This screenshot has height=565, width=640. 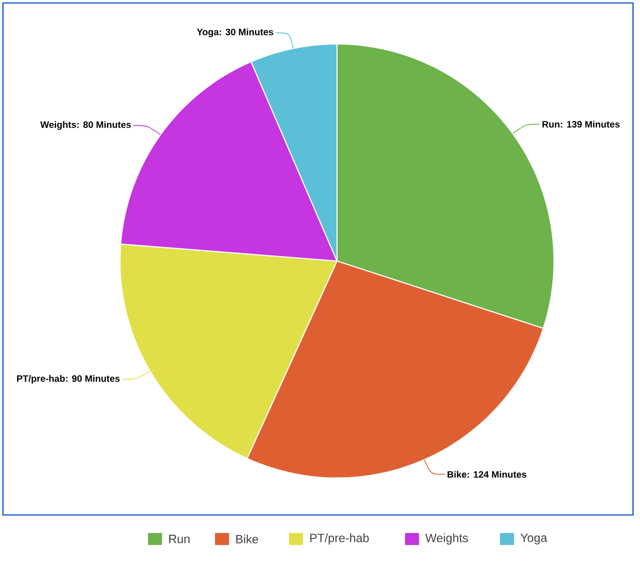 I want to click on data-label: Weights: 80 Minutes, so click(x=85, y=125).